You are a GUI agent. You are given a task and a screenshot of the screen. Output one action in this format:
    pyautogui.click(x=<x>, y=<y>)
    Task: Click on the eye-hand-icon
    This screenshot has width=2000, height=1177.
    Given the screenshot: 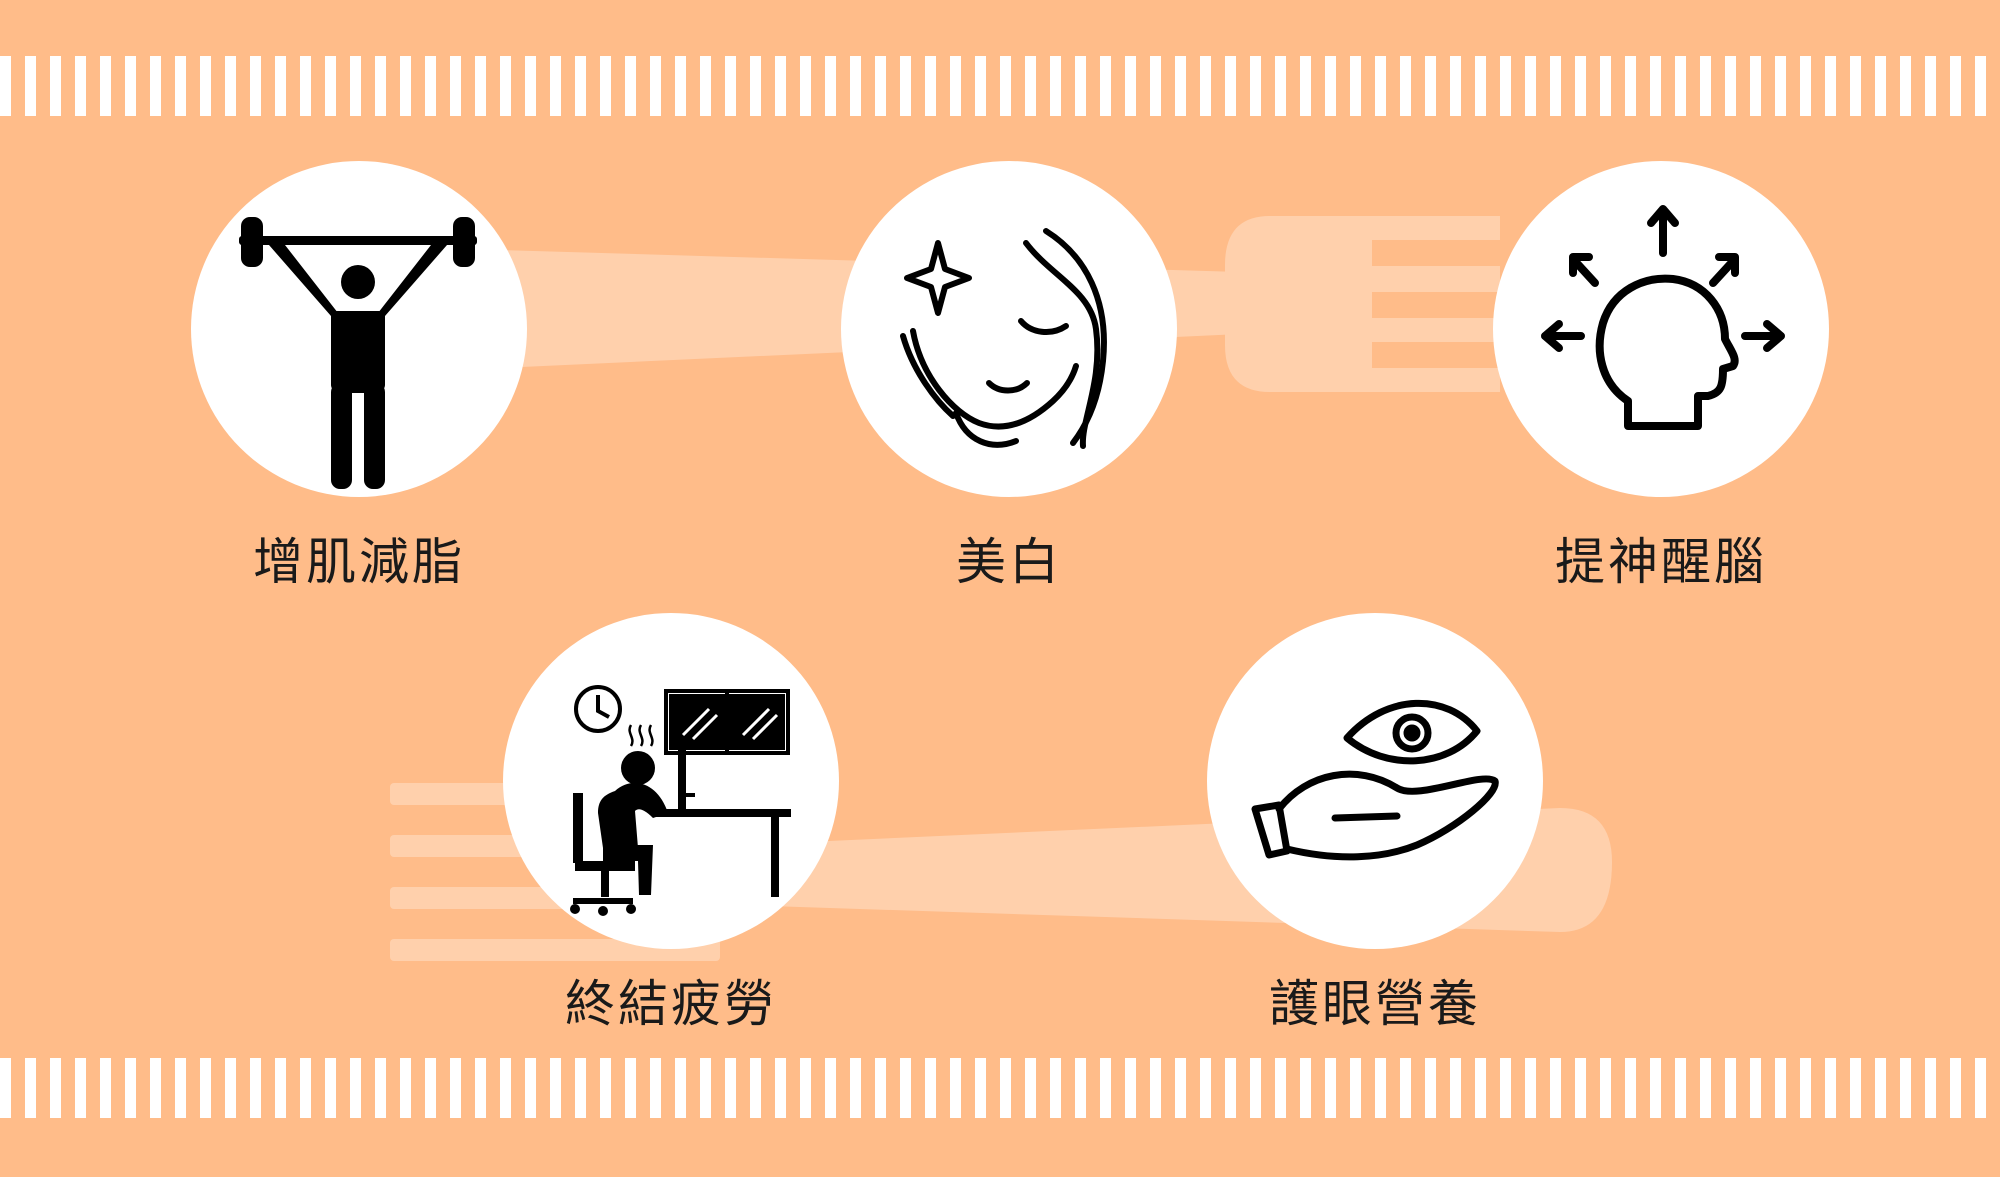 What is the action you would take?
    pyautogui.click(x=1375, y=780)
    